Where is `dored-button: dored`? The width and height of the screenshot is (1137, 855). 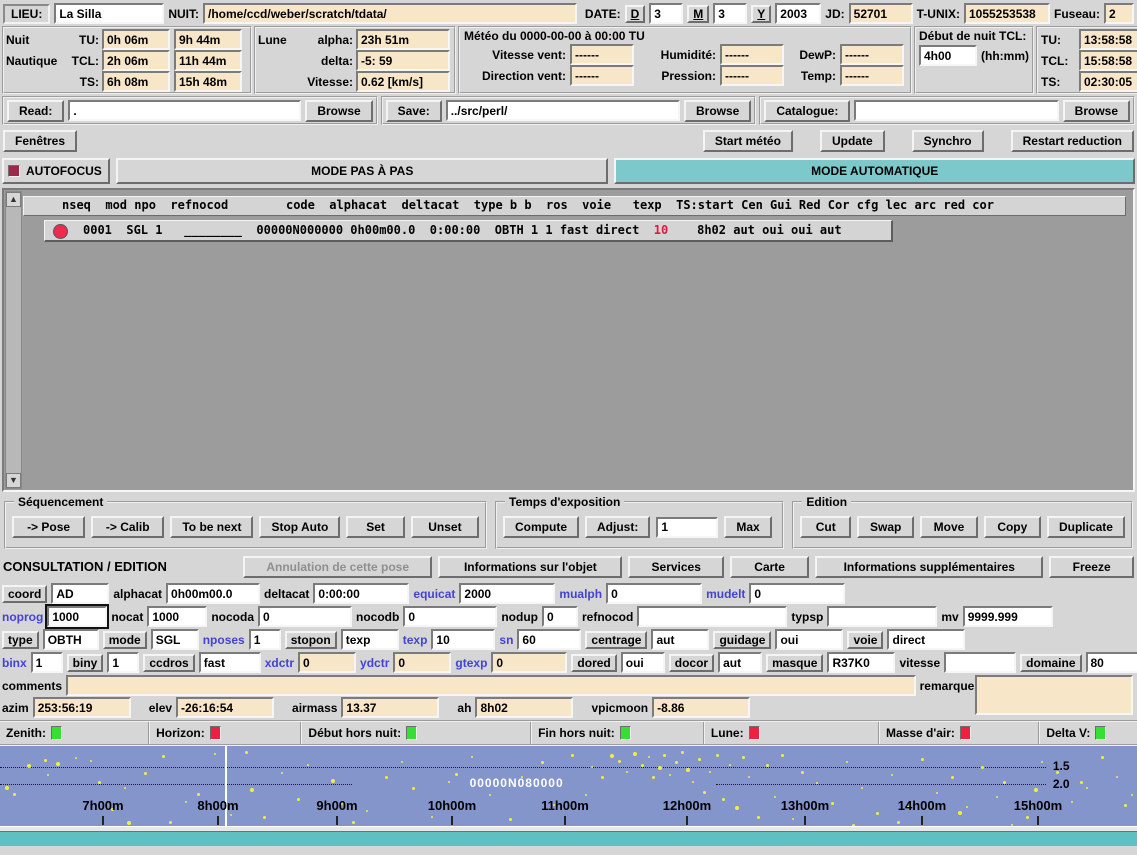 dored-button: dored is located at coordinates (594, 662).